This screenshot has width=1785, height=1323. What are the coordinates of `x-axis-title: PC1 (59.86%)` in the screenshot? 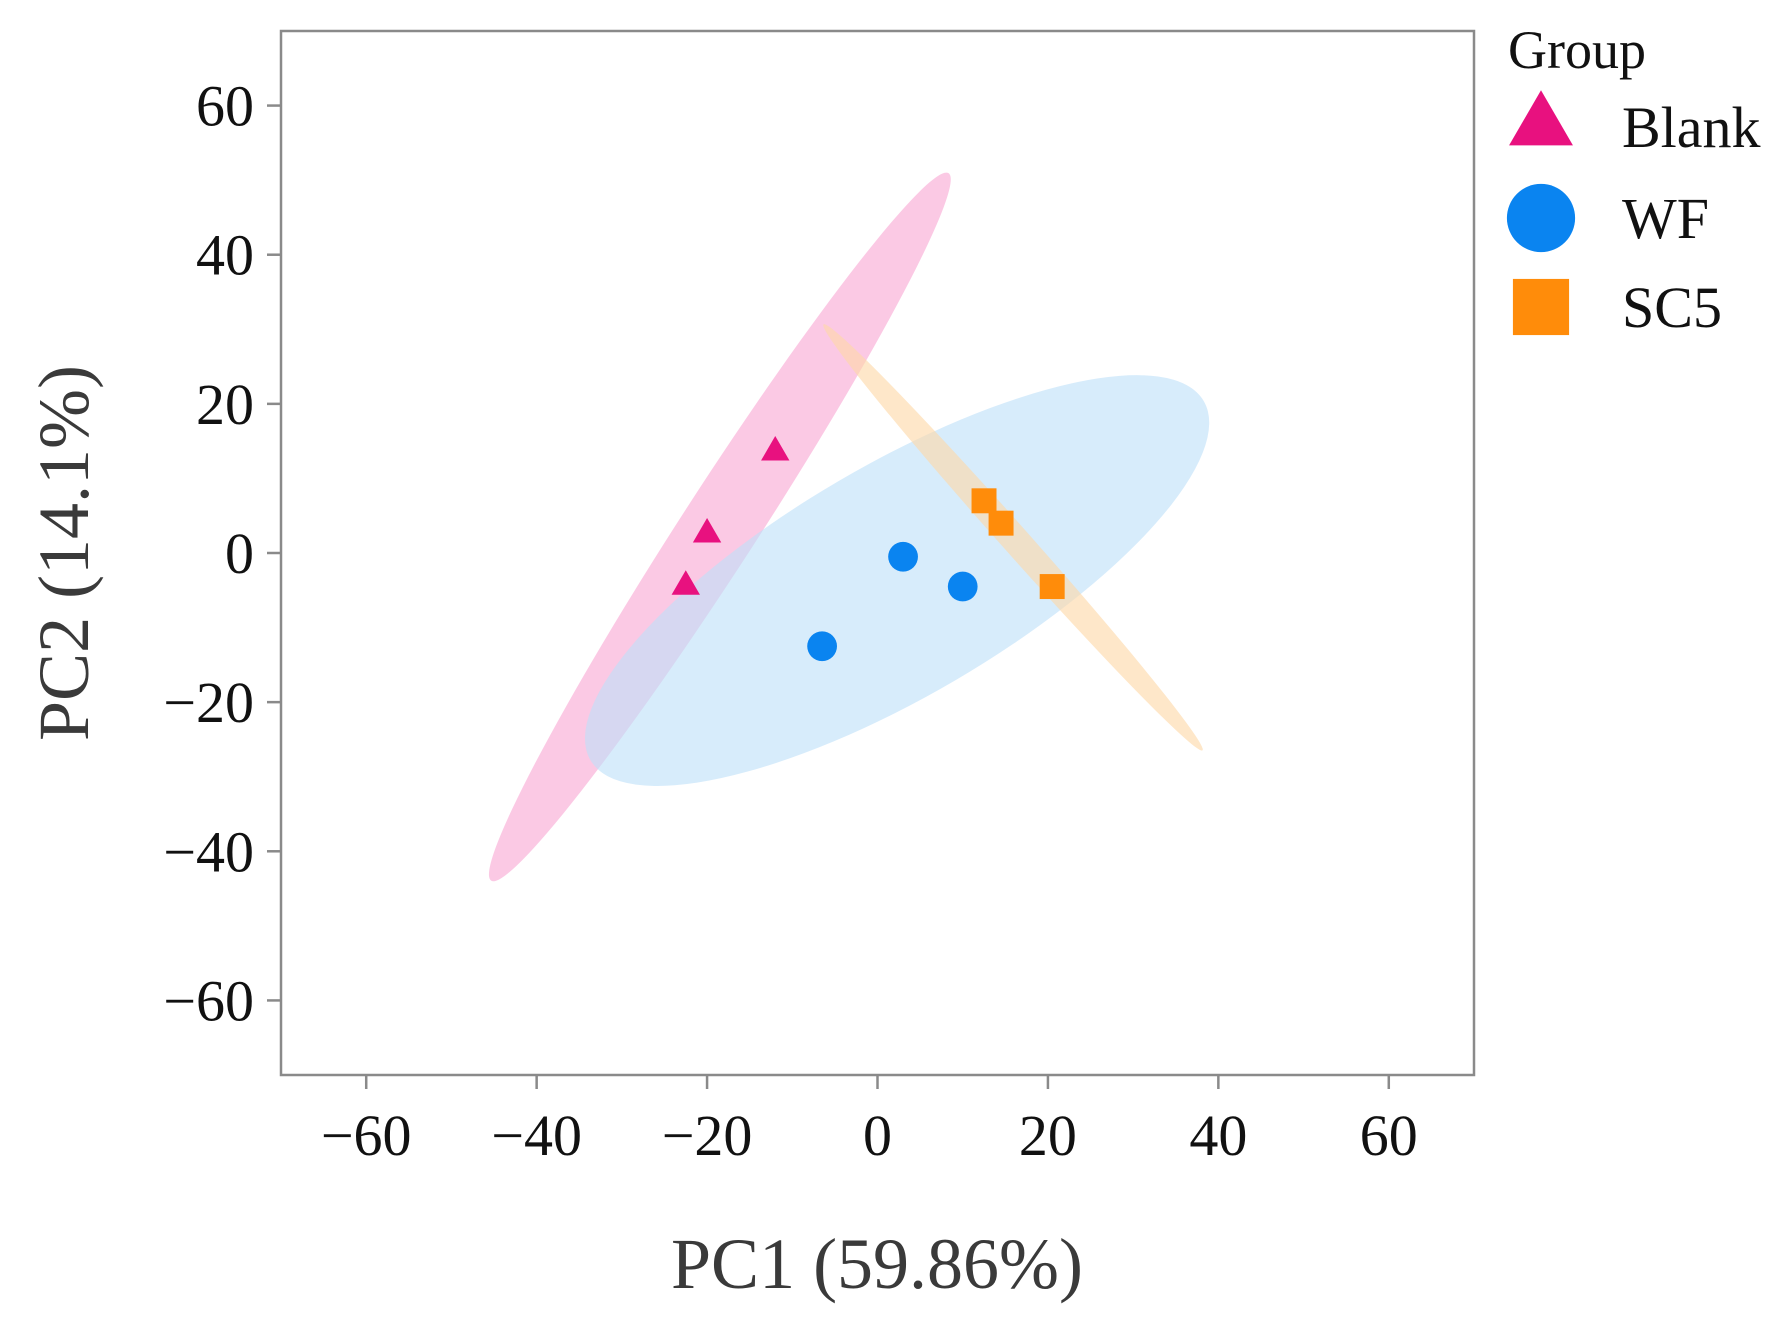 It's located at (877, 1264).